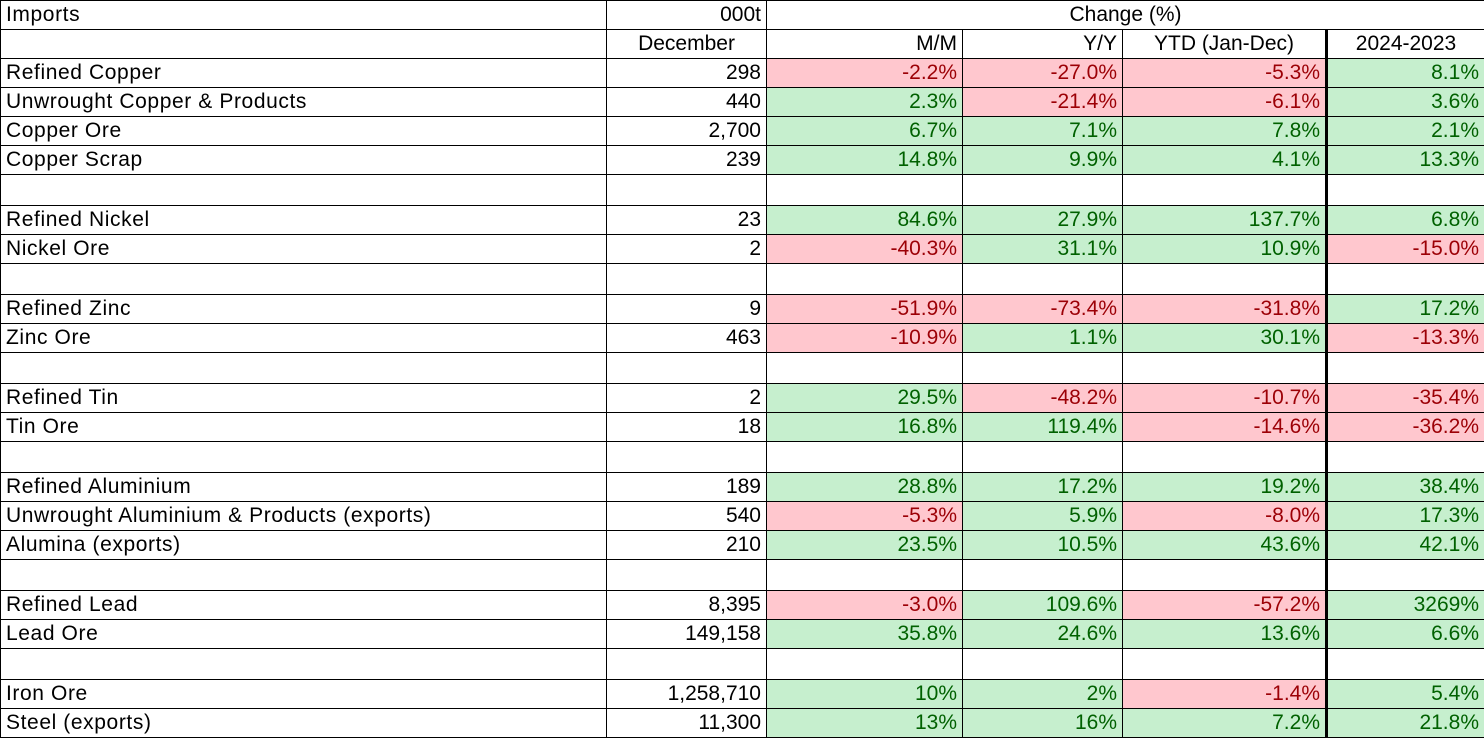 This screenshot has height=738, width=1484. I want to click on cell-2024-2023: 8.1%, so click(1404, 72).